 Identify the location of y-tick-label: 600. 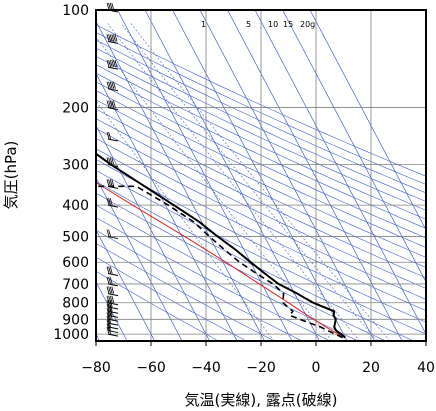
(75, 263).